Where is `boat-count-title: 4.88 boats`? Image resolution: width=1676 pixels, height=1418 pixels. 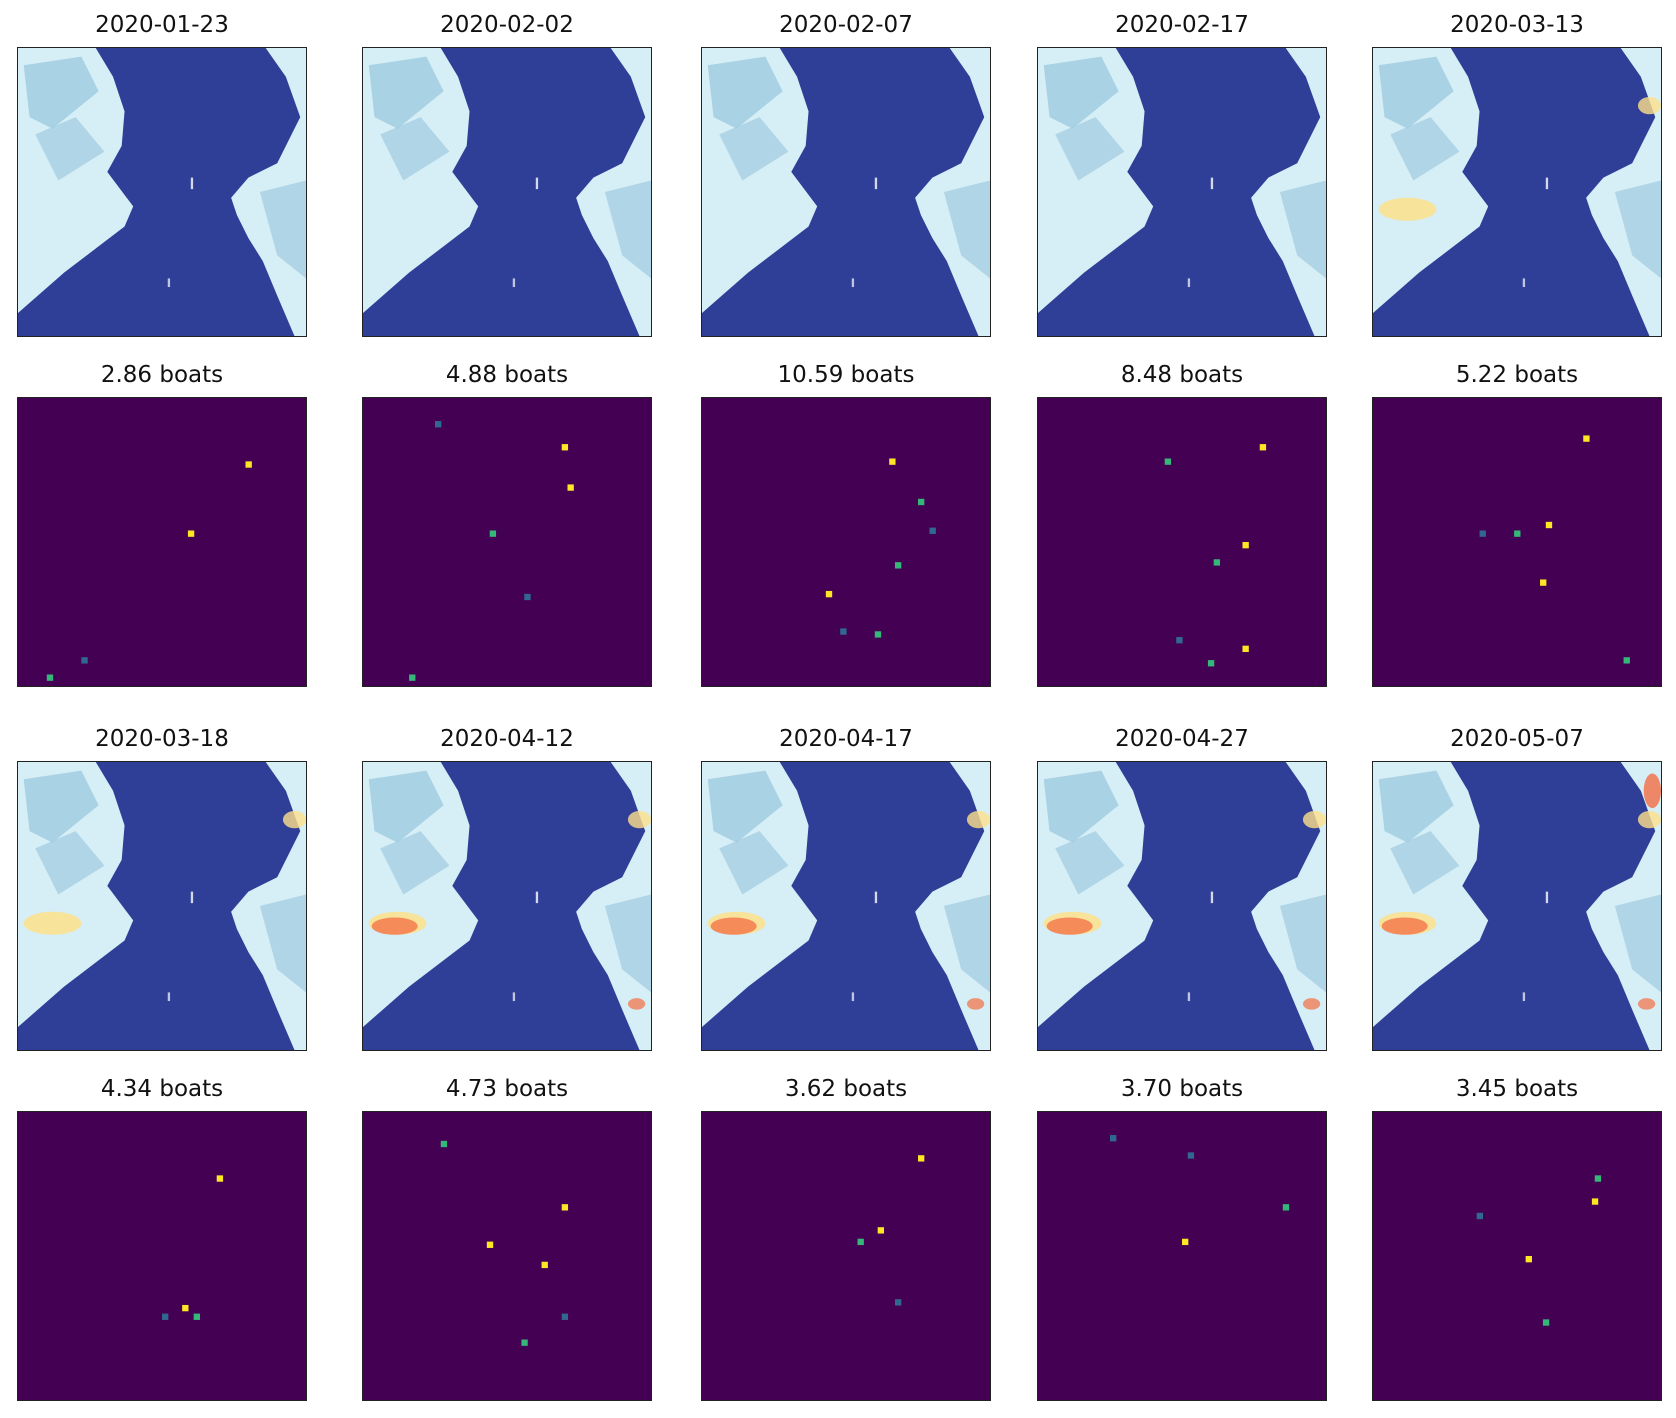 boat-count-title: 4.88 boats is located at coordinates (507, 375).